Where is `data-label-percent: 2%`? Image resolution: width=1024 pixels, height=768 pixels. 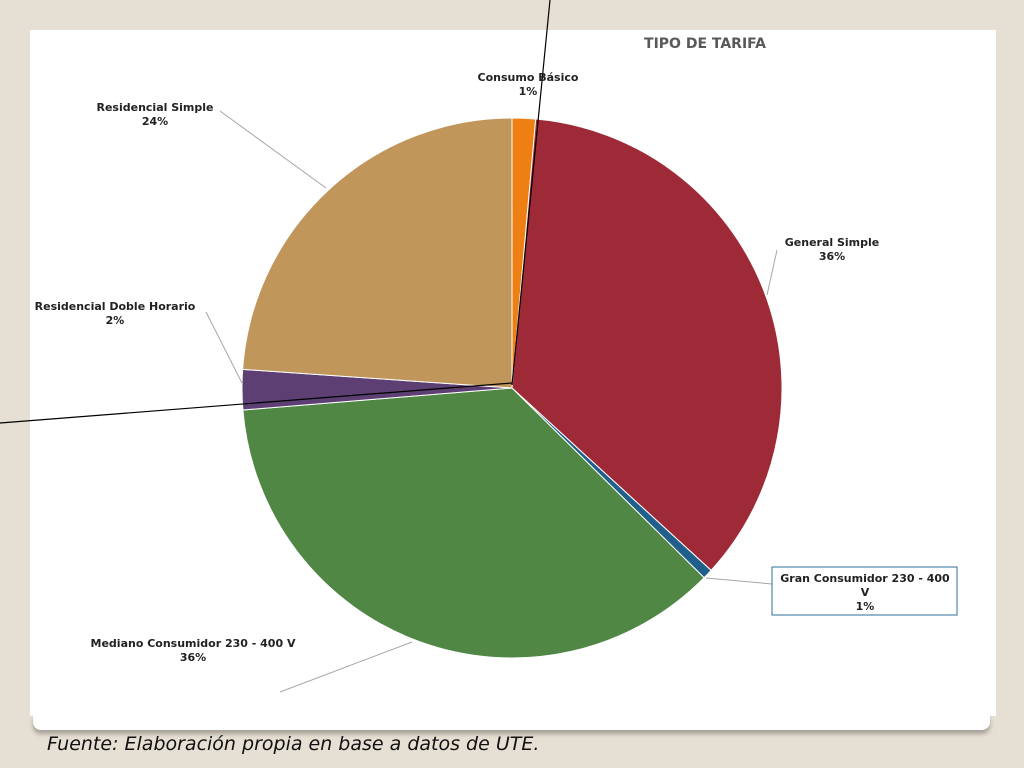 data-label-percent: 2% is located at coordinates (115, 320).